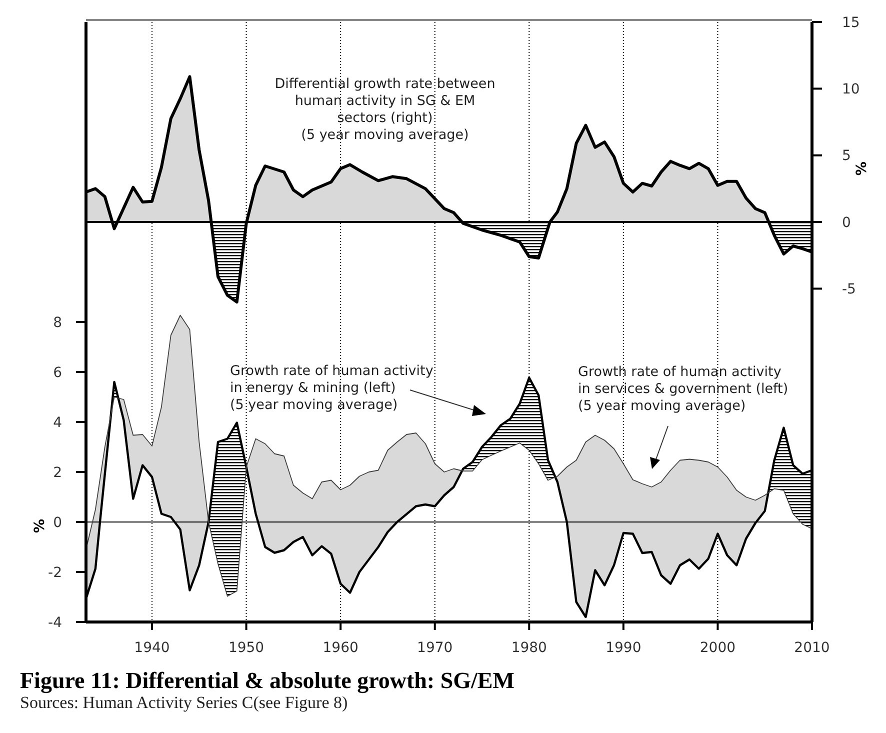  What do you see at coordinates (57, 322) in the screenshot?
I see `y-tick-label: 8` at bounding box center [57, 322].